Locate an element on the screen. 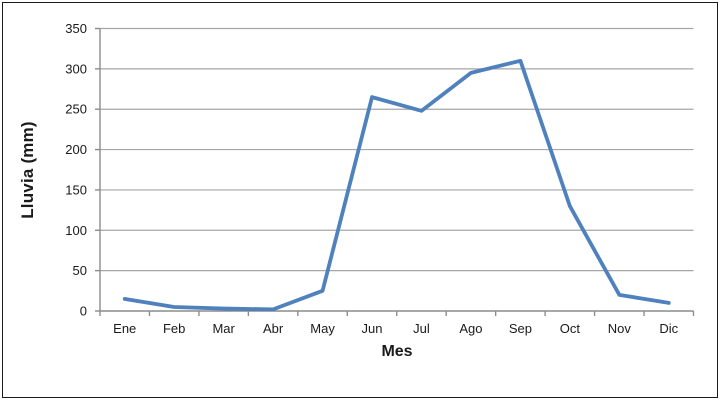 This screenshot has width=721, height=406. y-tick-label: 0 is located at coordinates (83, 311).